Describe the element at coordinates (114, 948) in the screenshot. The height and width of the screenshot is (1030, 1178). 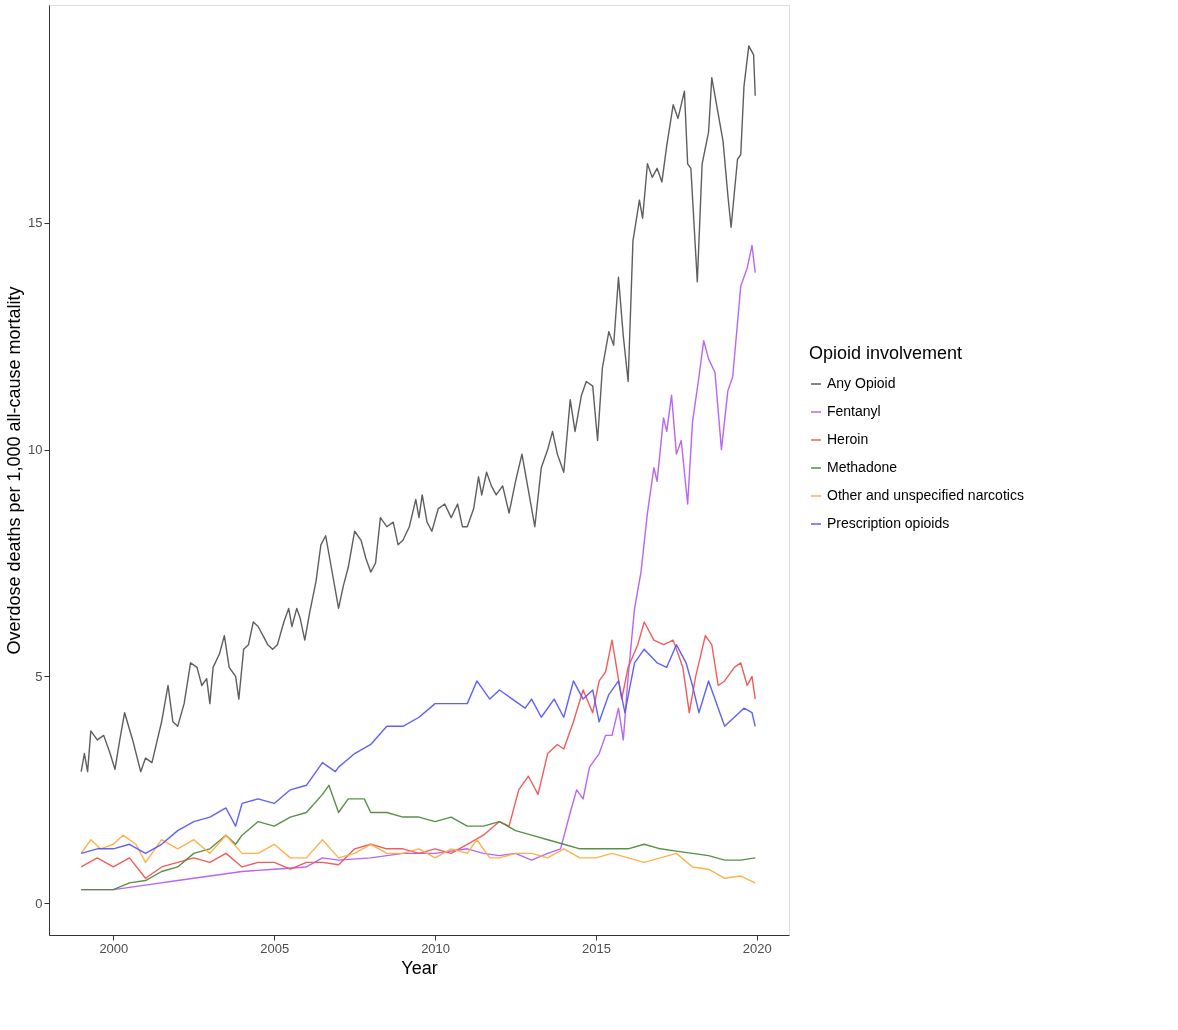
I see `x-tick-label: 2000` at that location.